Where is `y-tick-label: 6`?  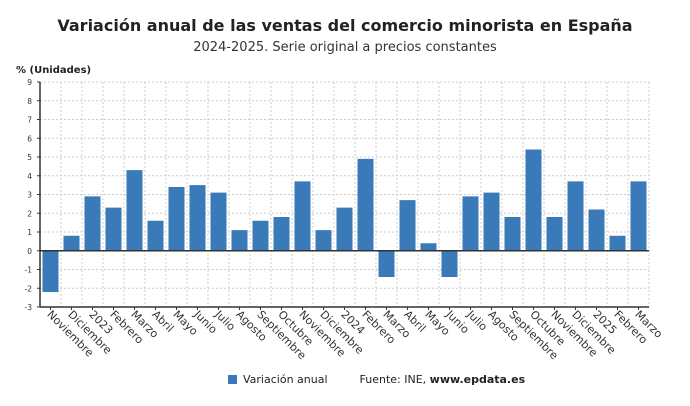
y-tick-label: 6 is located at coordinates (29, 138).